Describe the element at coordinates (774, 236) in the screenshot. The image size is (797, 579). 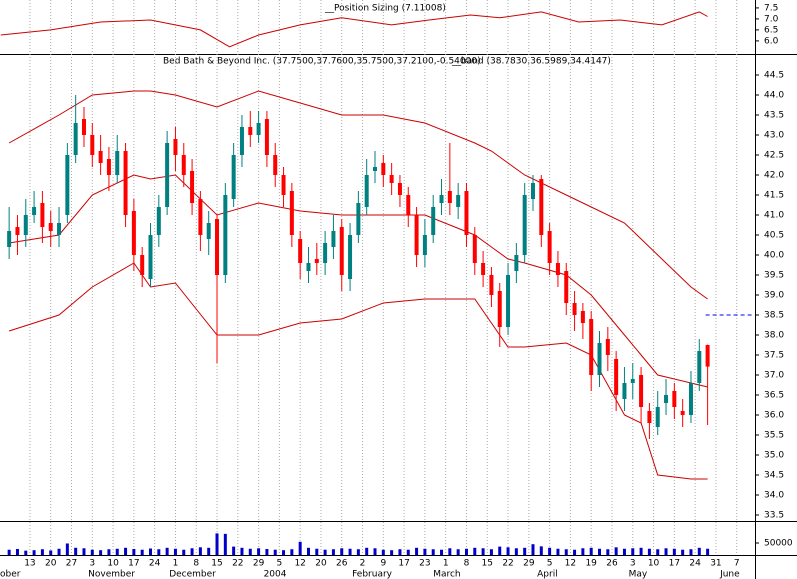
I see `y-tick-label: 40.5` at that location.